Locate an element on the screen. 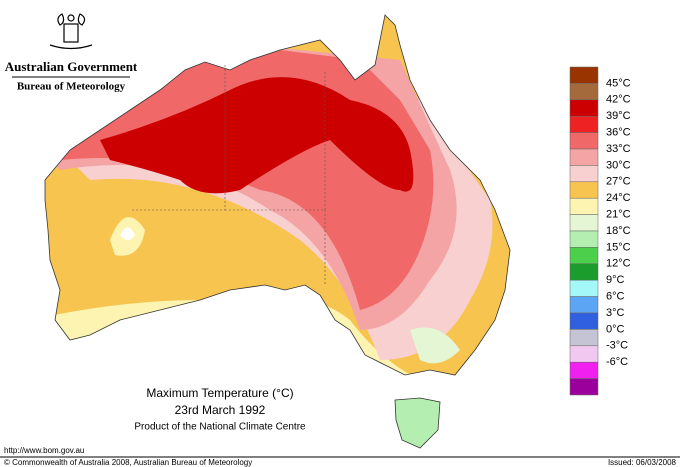 Image resolution: width=680 pixels, height=467 pixels. legend-label: -3°C is located at coordinates (617, 346).